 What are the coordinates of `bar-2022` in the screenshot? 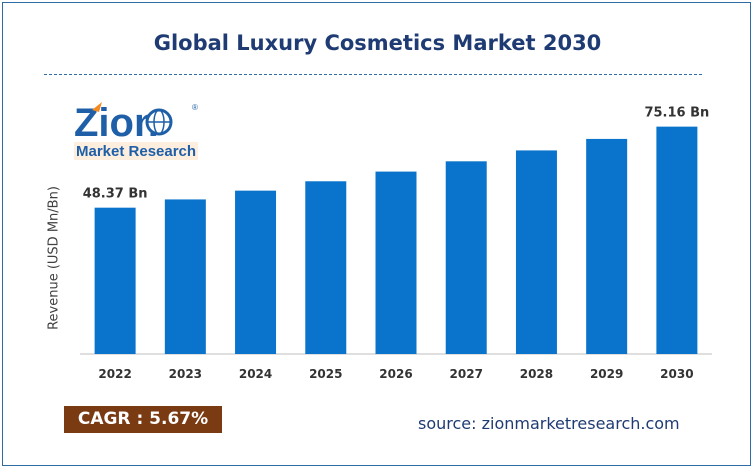 It's located at (115, 280).